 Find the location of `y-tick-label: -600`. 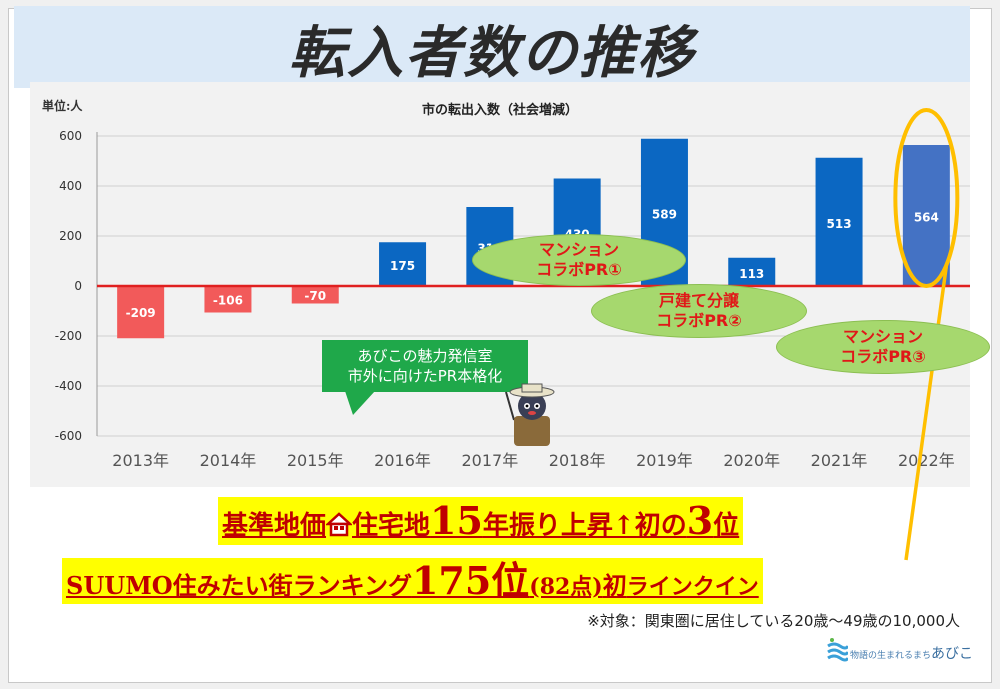

y-tick-label: -600 is located at coordinates (68, 436).